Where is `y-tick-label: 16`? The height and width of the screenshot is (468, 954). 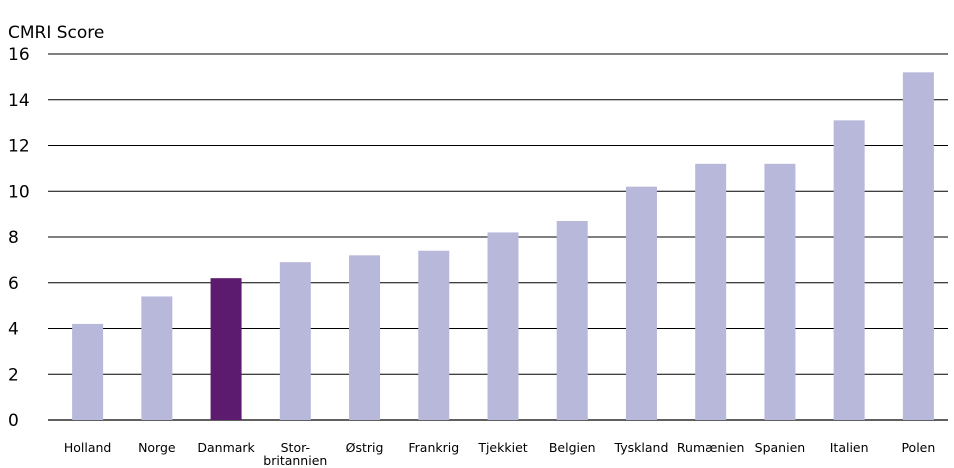 y-tick-label: 16 is located at coordinates (19, 55).